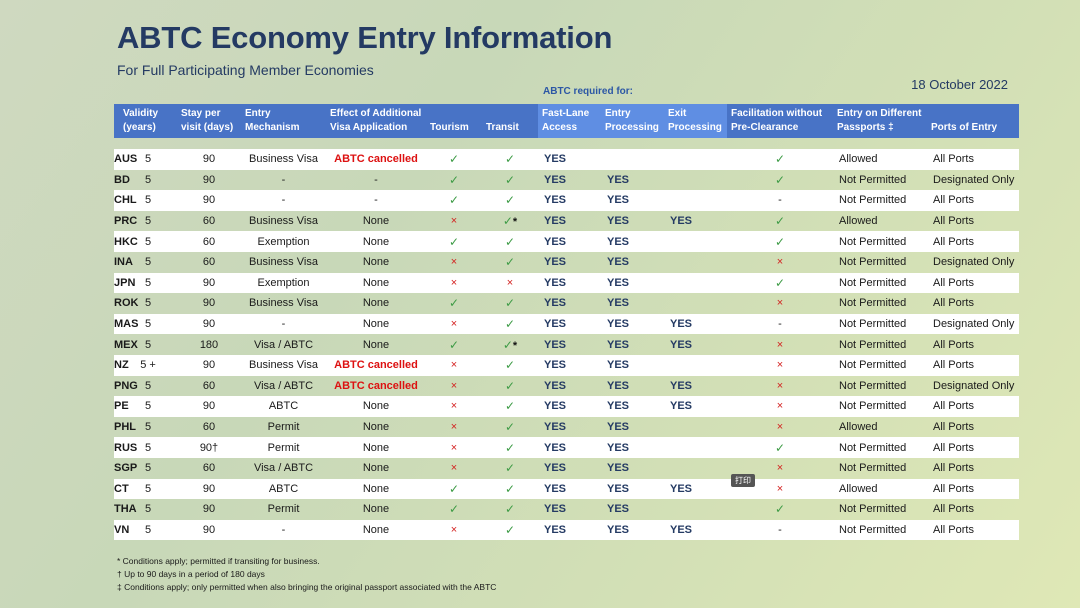 The image size is (1080, 608). I want to click on header-exit-processing: Exit Processing, so click(695, 121).